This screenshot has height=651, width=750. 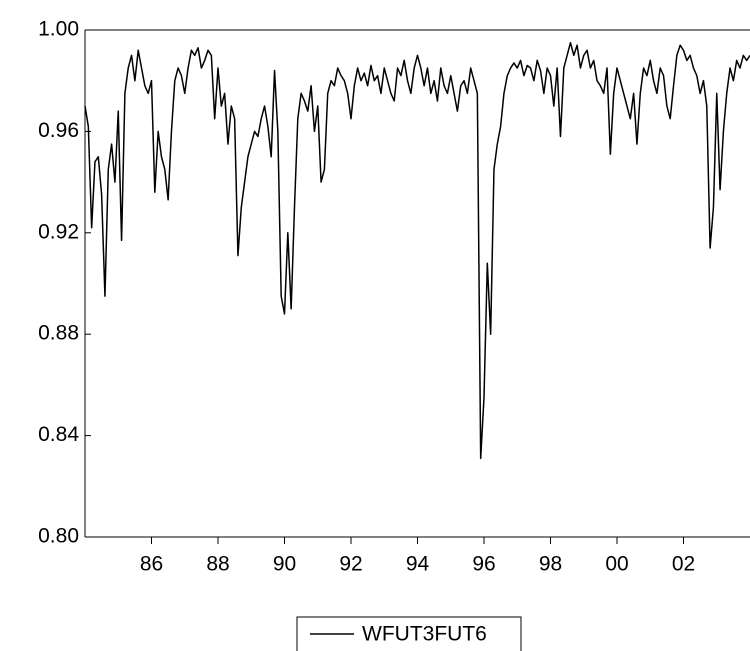 I want to click on y-tick-label: 1.00, so click(x=58, y=29).